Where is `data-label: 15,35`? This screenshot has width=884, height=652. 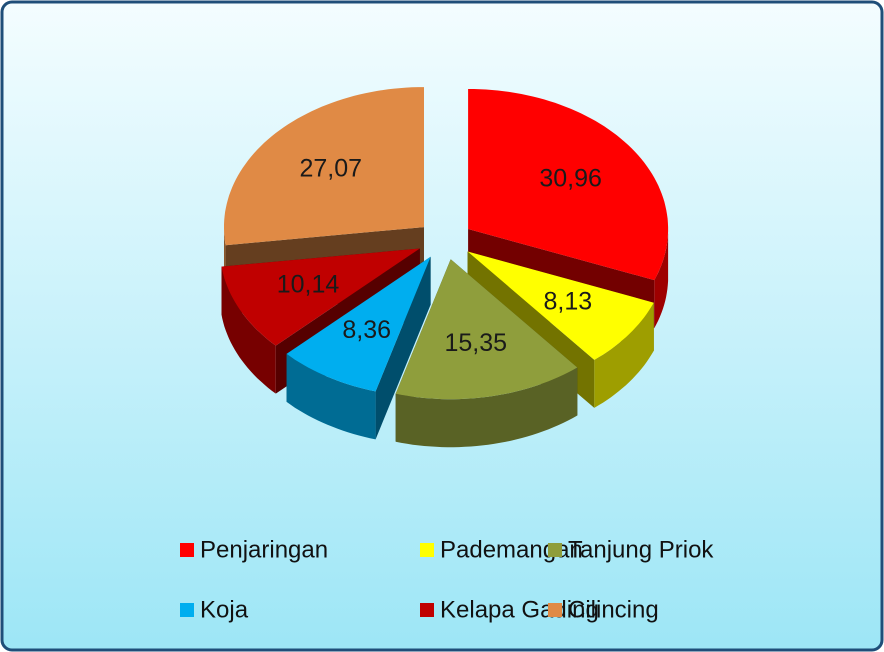 data-label: 15,35 is located at coordinates (475, 343).